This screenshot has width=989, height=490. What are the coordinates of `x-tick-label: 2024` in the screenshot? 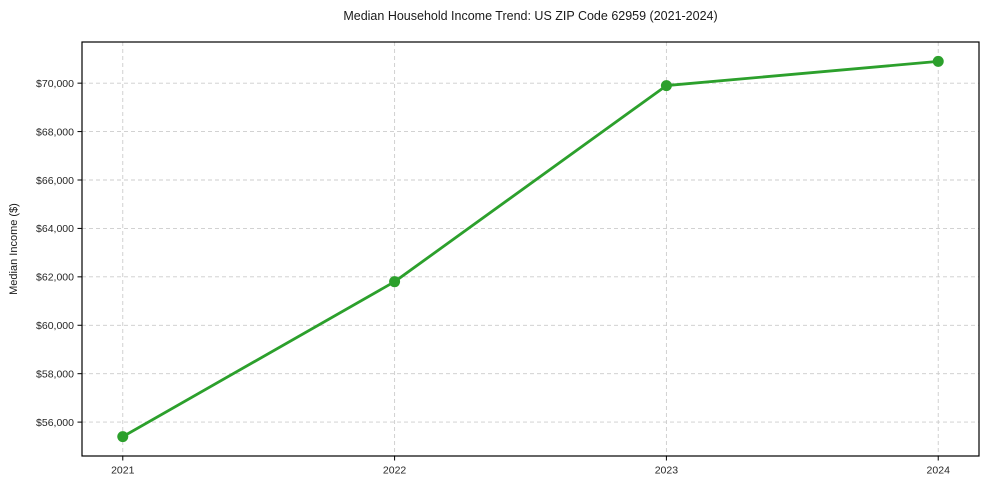 It's located at (939, 471).